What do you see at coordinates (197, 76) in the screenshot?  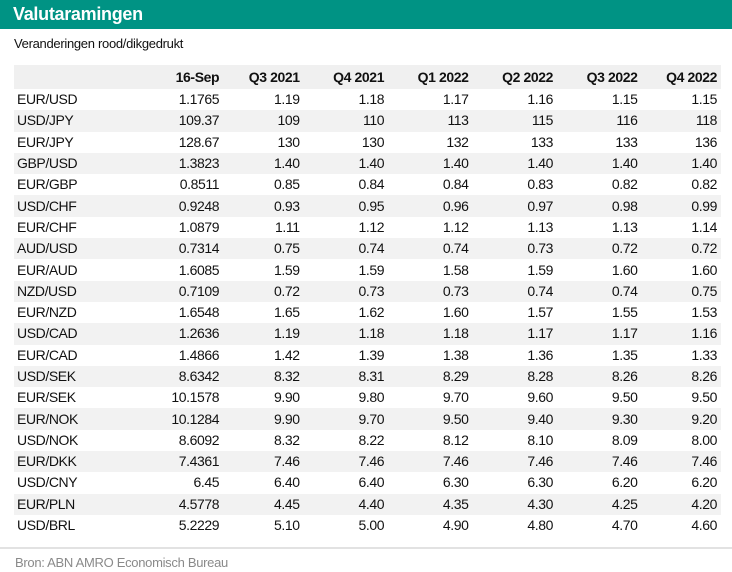 I see `column-header: 16-Sep` at bounding box center [197, 76].